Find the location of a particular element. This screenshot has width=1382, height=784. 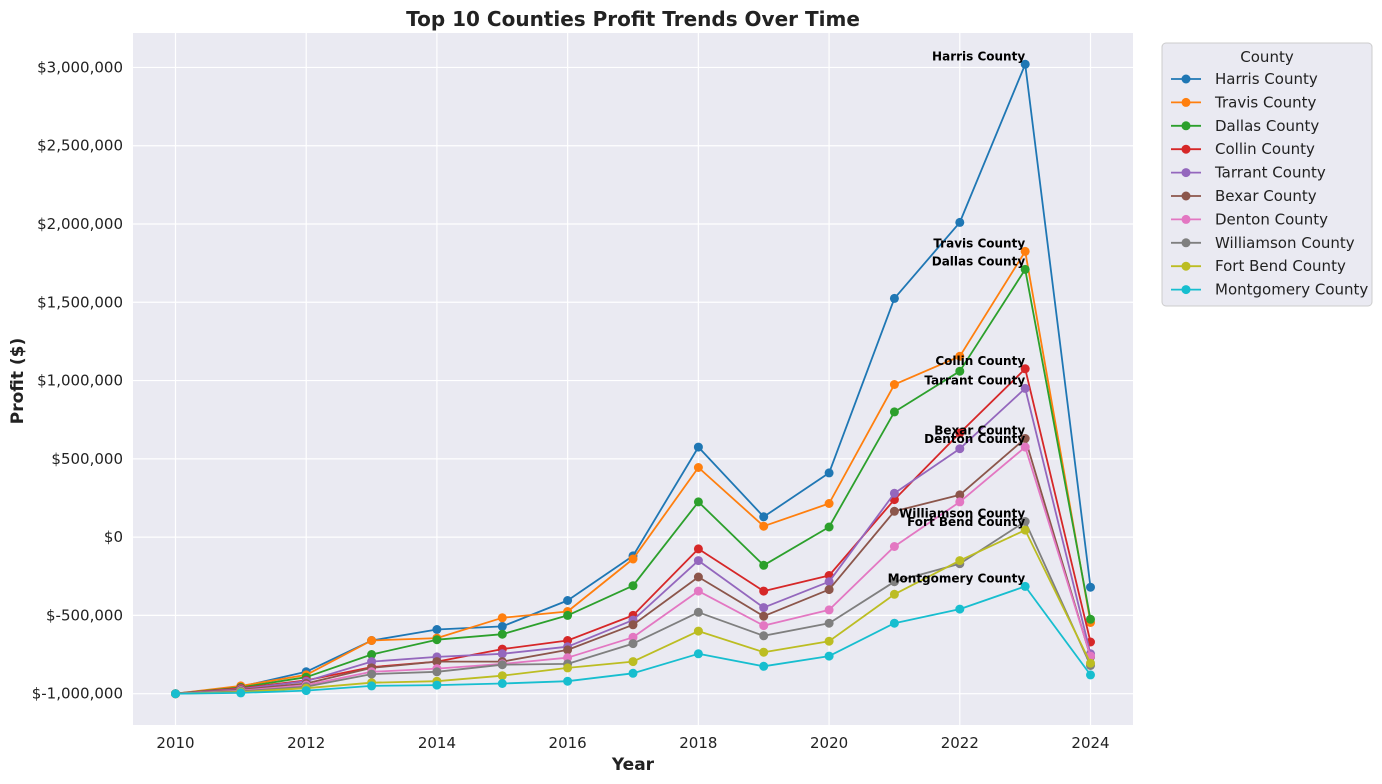

y-tick-label: $500,000 is located at coordinates (87, 459).